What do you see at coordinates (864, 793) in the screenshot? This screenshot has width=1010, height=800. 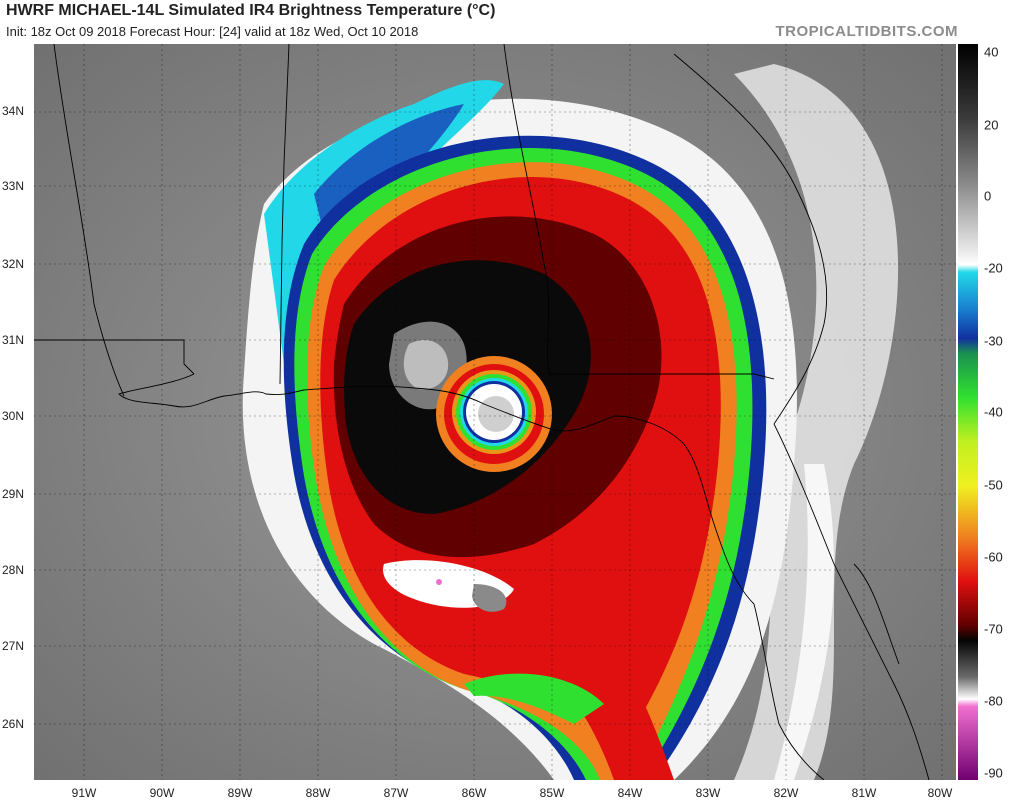 I see `lon-label: 81W` at bounding box center [864, 793].